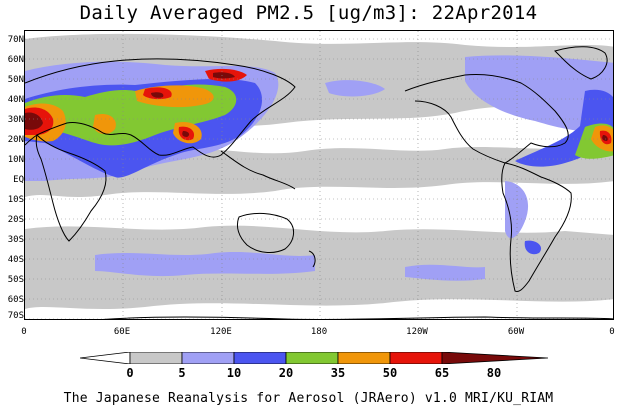 The image size is (617, 410). Describe the element at coordinates (15, 200) in the screenshot. I see `lat-label: 10S` at that location.